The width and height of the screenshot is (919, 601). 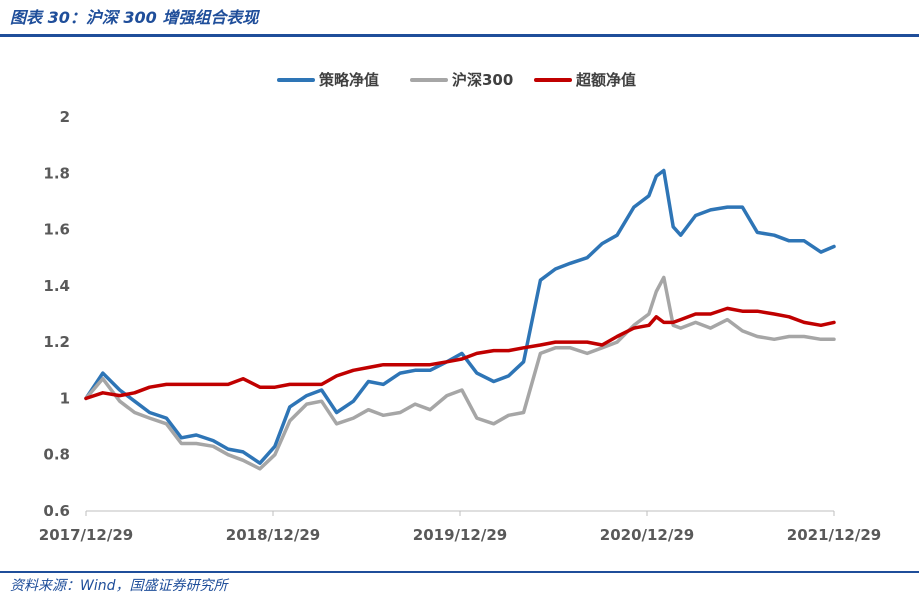 I want to click on x-tick-label: 2021/12/29, so click(x=834, y=535).